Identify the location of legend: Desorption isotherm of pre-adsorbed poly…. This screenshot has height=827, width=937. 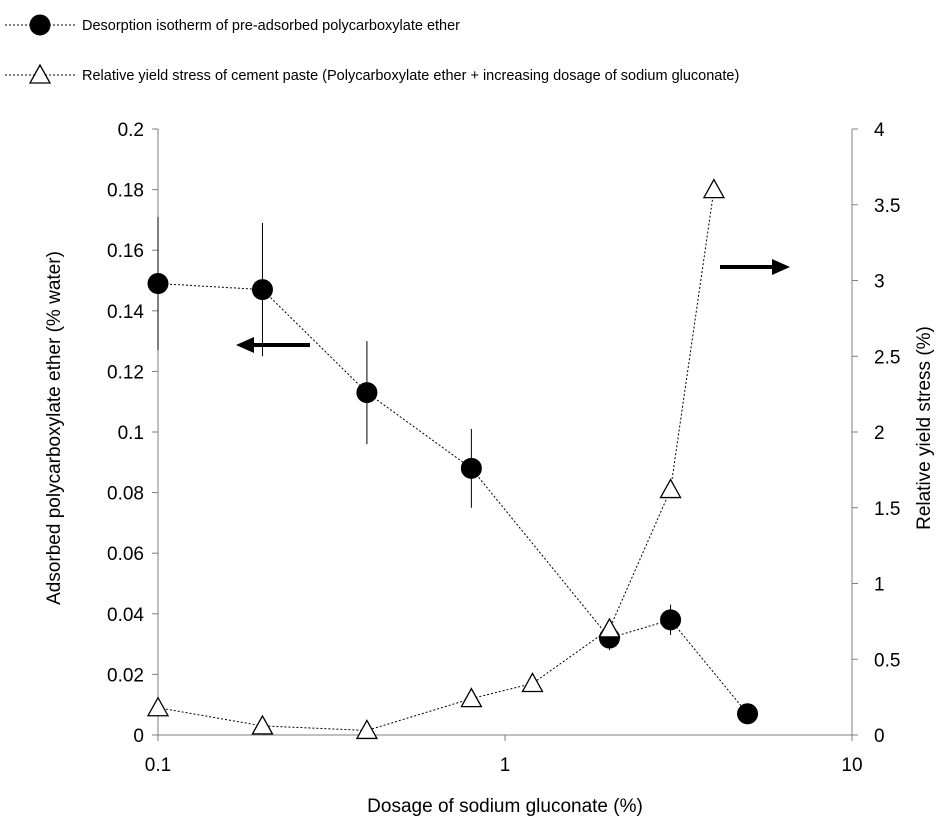
(372, 49).